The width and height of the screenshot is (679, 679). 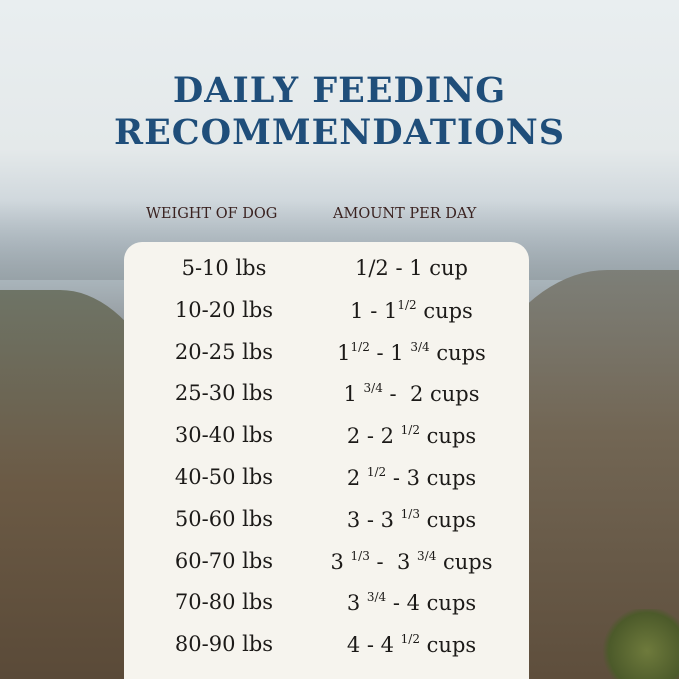 What do you see at coordinates (431, 394) in the screenshot?
I see `amount-text: - 2 cups` at bounding box center [431, 394].